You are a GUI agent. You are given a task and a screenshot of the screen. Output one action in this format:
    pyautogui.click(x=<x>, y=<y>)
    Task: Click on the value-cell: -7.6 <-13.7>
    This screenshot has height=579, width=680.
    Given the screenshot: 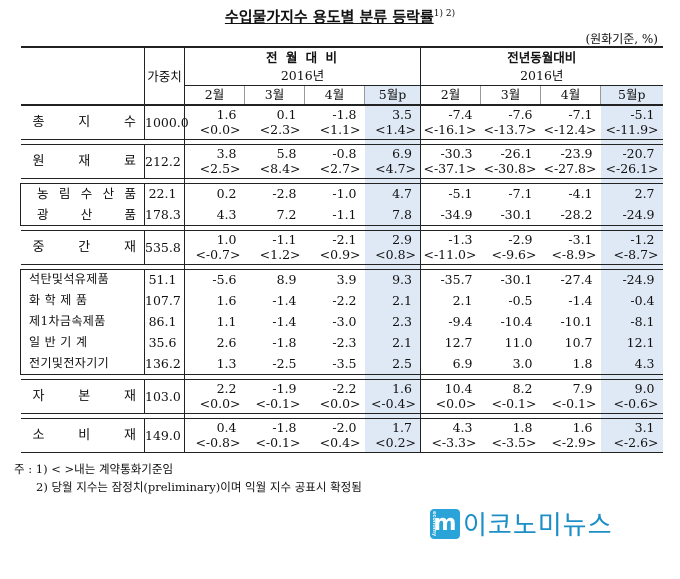 What is the action you would take?
    pyautogui.click(x=510, y=122)
    